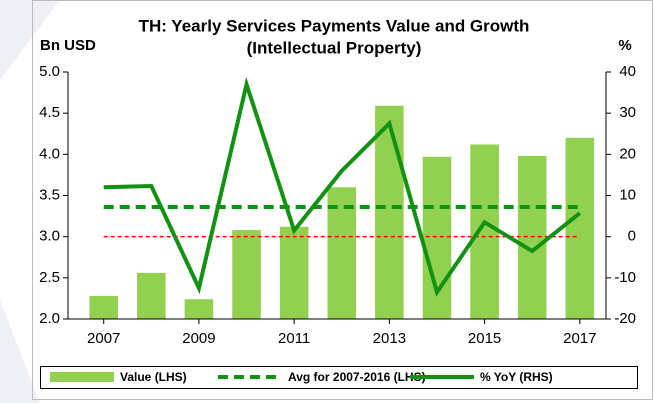  What do you see at coordinates (624, 45) in the screenshot?
I see `y2-axis-label: %` at bounding box center [624, 45].